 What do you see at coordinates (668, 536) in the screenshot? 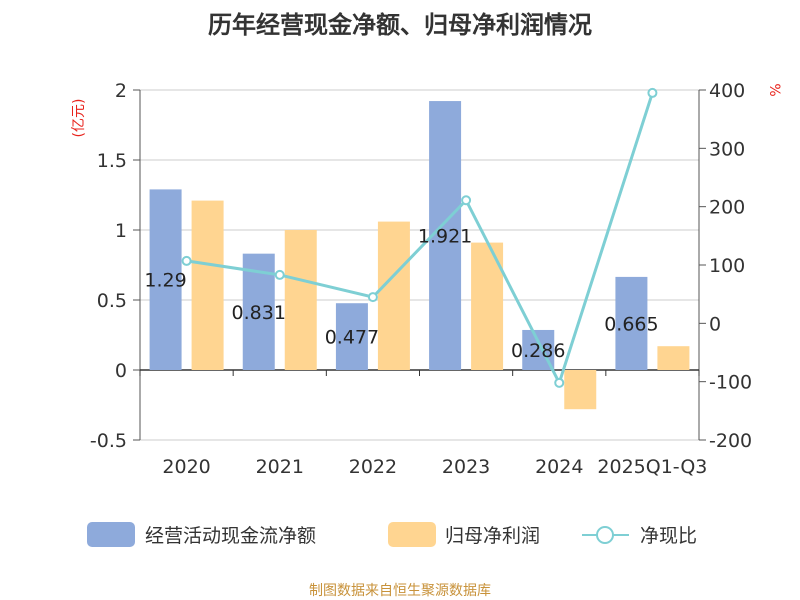
I see `legend-label-ratio: 净现比` at bounding box center [668, 536].